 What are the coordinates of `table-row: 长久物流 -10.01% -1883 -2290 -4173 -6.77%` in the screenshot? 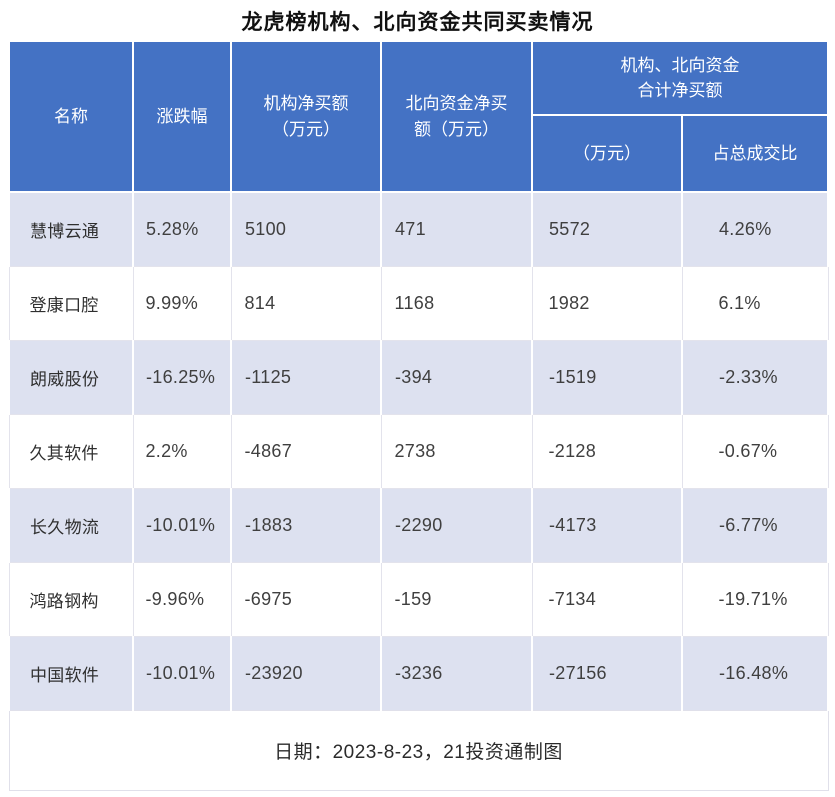 It's located at (418, 525).